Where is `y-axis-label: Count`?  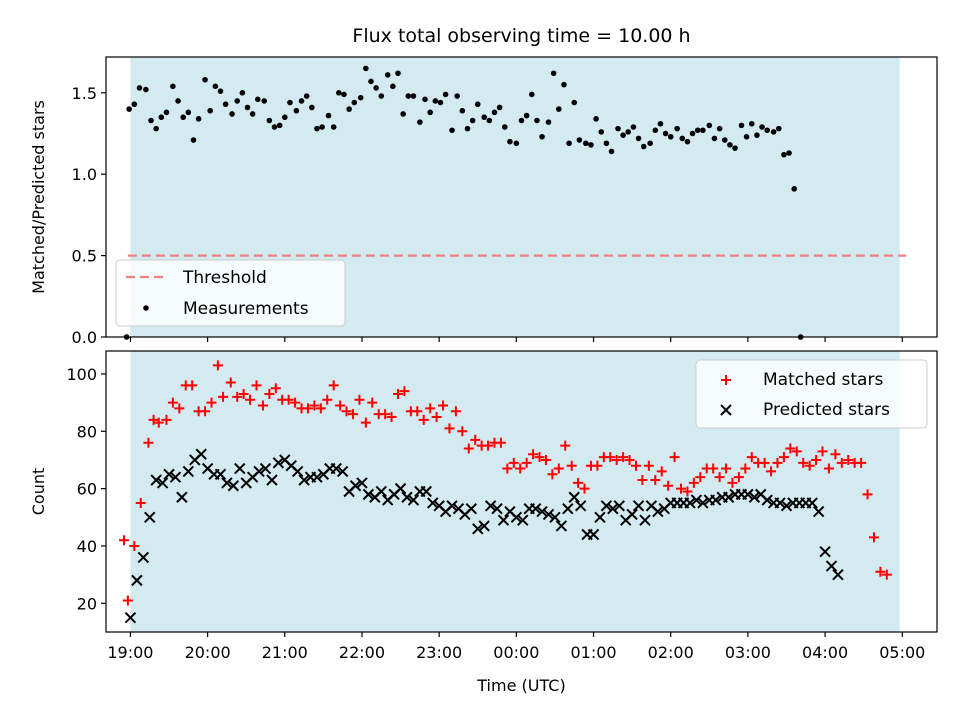 y-axis-label: Count is located at coordinates (38, 492).